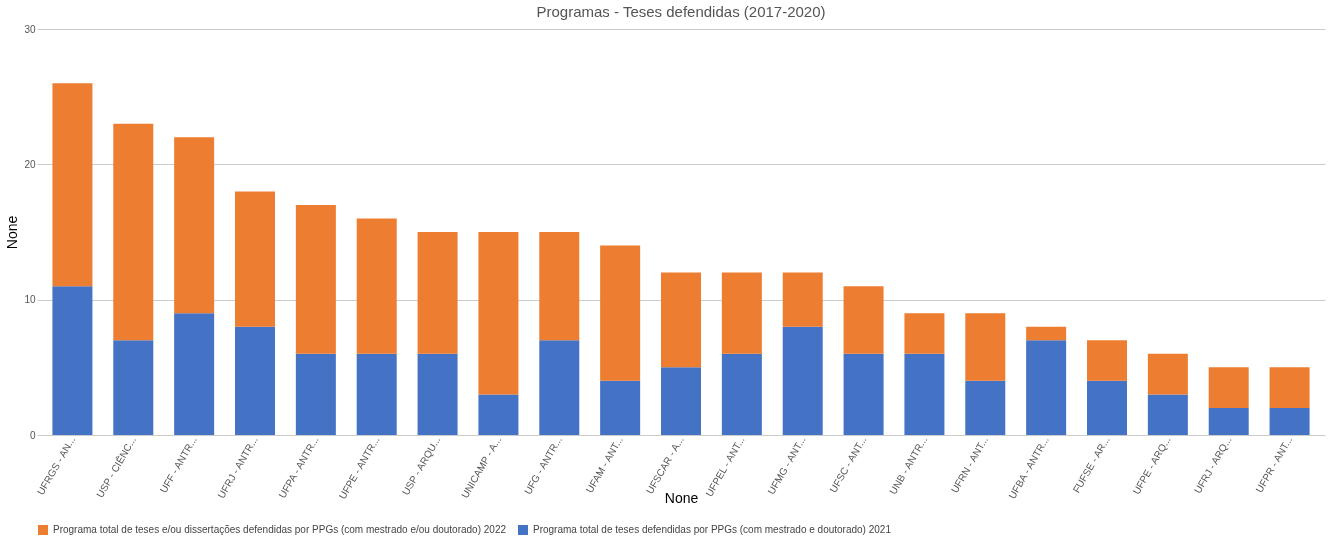  What do you see at coordinates (681, 497) in the screenshot?
I see `x-axis-title: None` at bounding box center [681, 497].